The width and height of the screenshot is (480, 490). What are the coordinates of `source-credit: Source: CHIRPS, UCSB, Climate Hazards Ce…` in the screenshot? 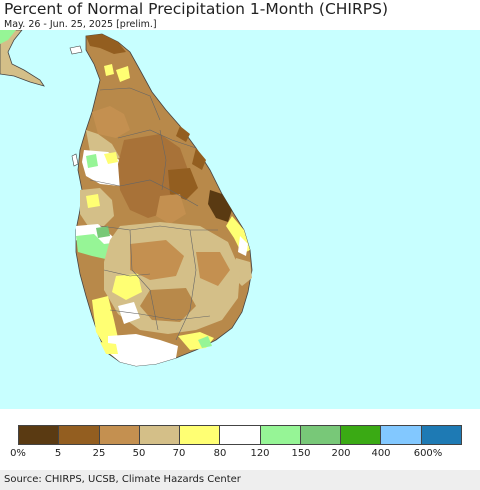 It's located at (240, 480).